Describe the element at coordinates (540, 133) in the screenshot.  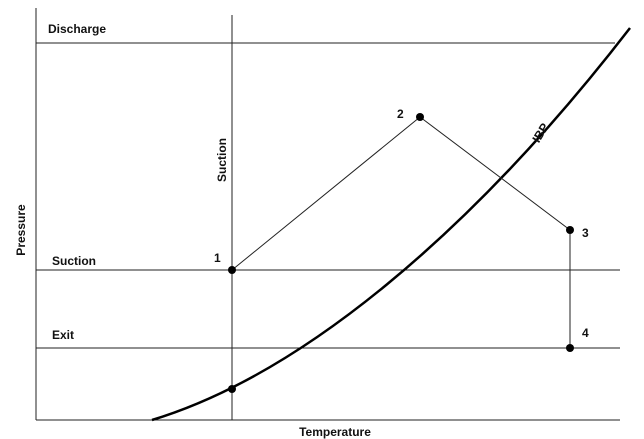
I see `curve-label: IBP` at that location.